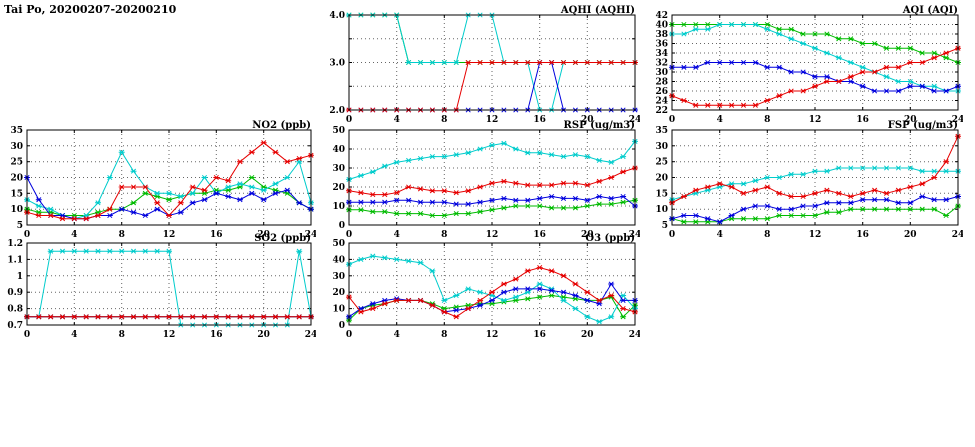 The image size is (975, 447). Describe the element at coordinates (15, 293) in the screenshot. I see `y-tick-label: 0.9` at that location.